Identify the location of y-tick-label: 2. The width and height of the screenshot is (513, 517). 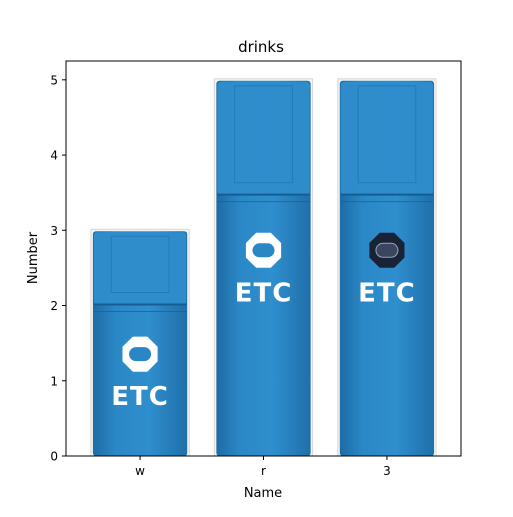
(54, 306).